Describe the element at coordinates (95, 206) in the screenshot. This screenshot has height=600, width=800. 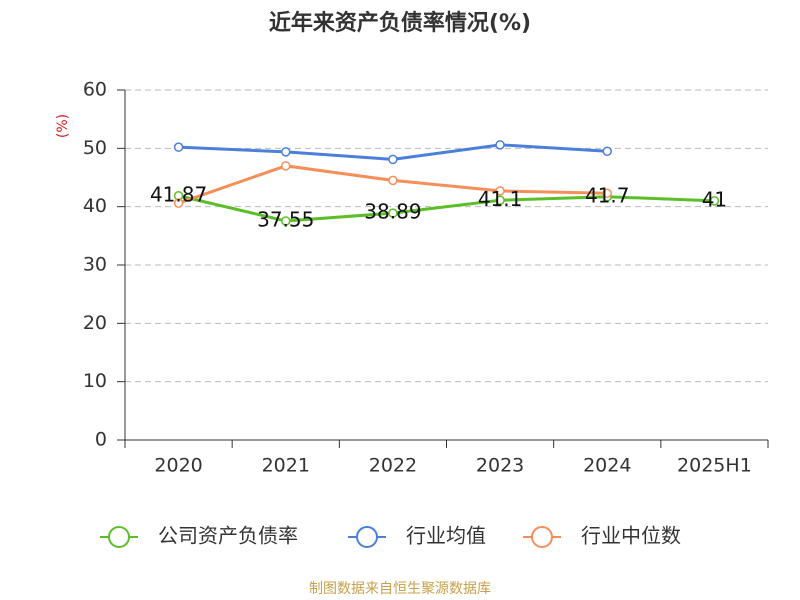
I see `y-tick-label: 40` at that location.